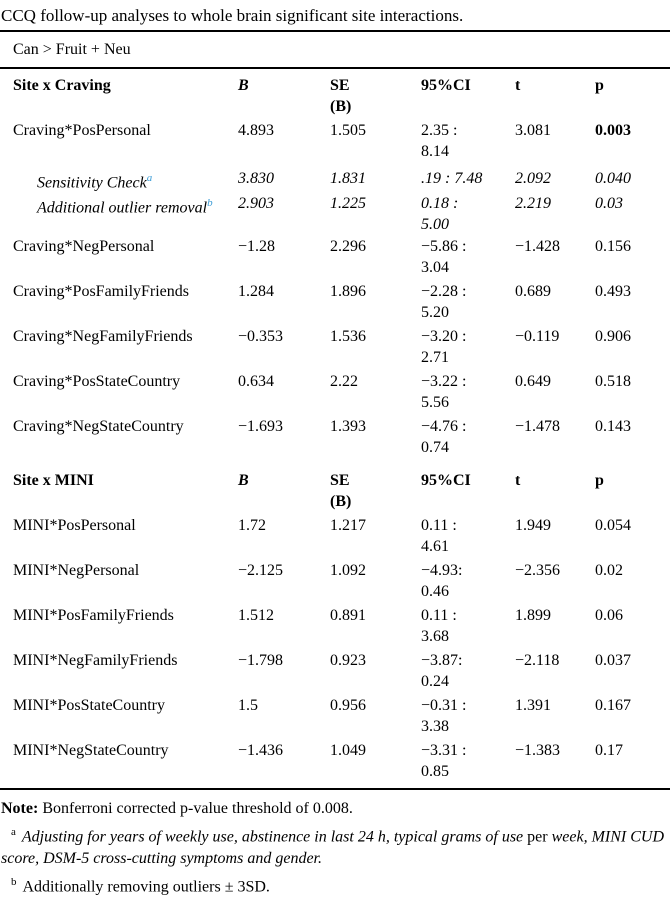  What do you see at coordinates (613, 337) in the screenshot?
I see `cell-p: 0.906` at bounding box center [613, 337].